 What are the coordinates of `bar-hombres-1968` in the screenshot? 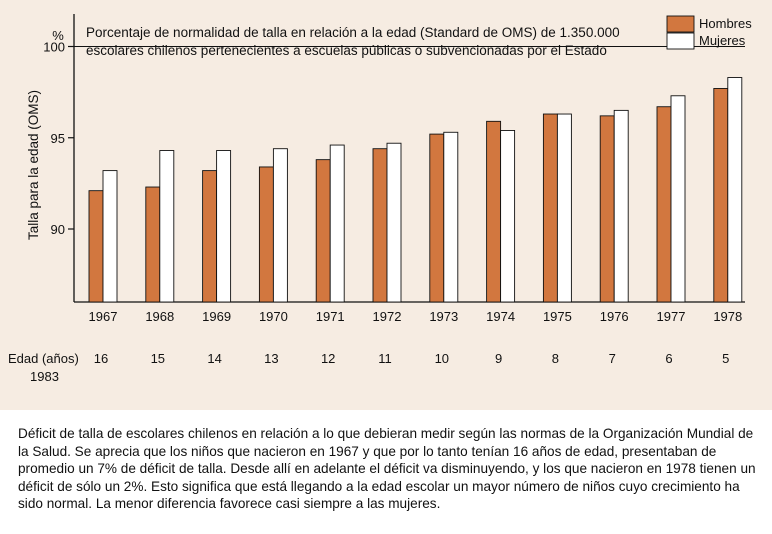 It's located at (153, 244).